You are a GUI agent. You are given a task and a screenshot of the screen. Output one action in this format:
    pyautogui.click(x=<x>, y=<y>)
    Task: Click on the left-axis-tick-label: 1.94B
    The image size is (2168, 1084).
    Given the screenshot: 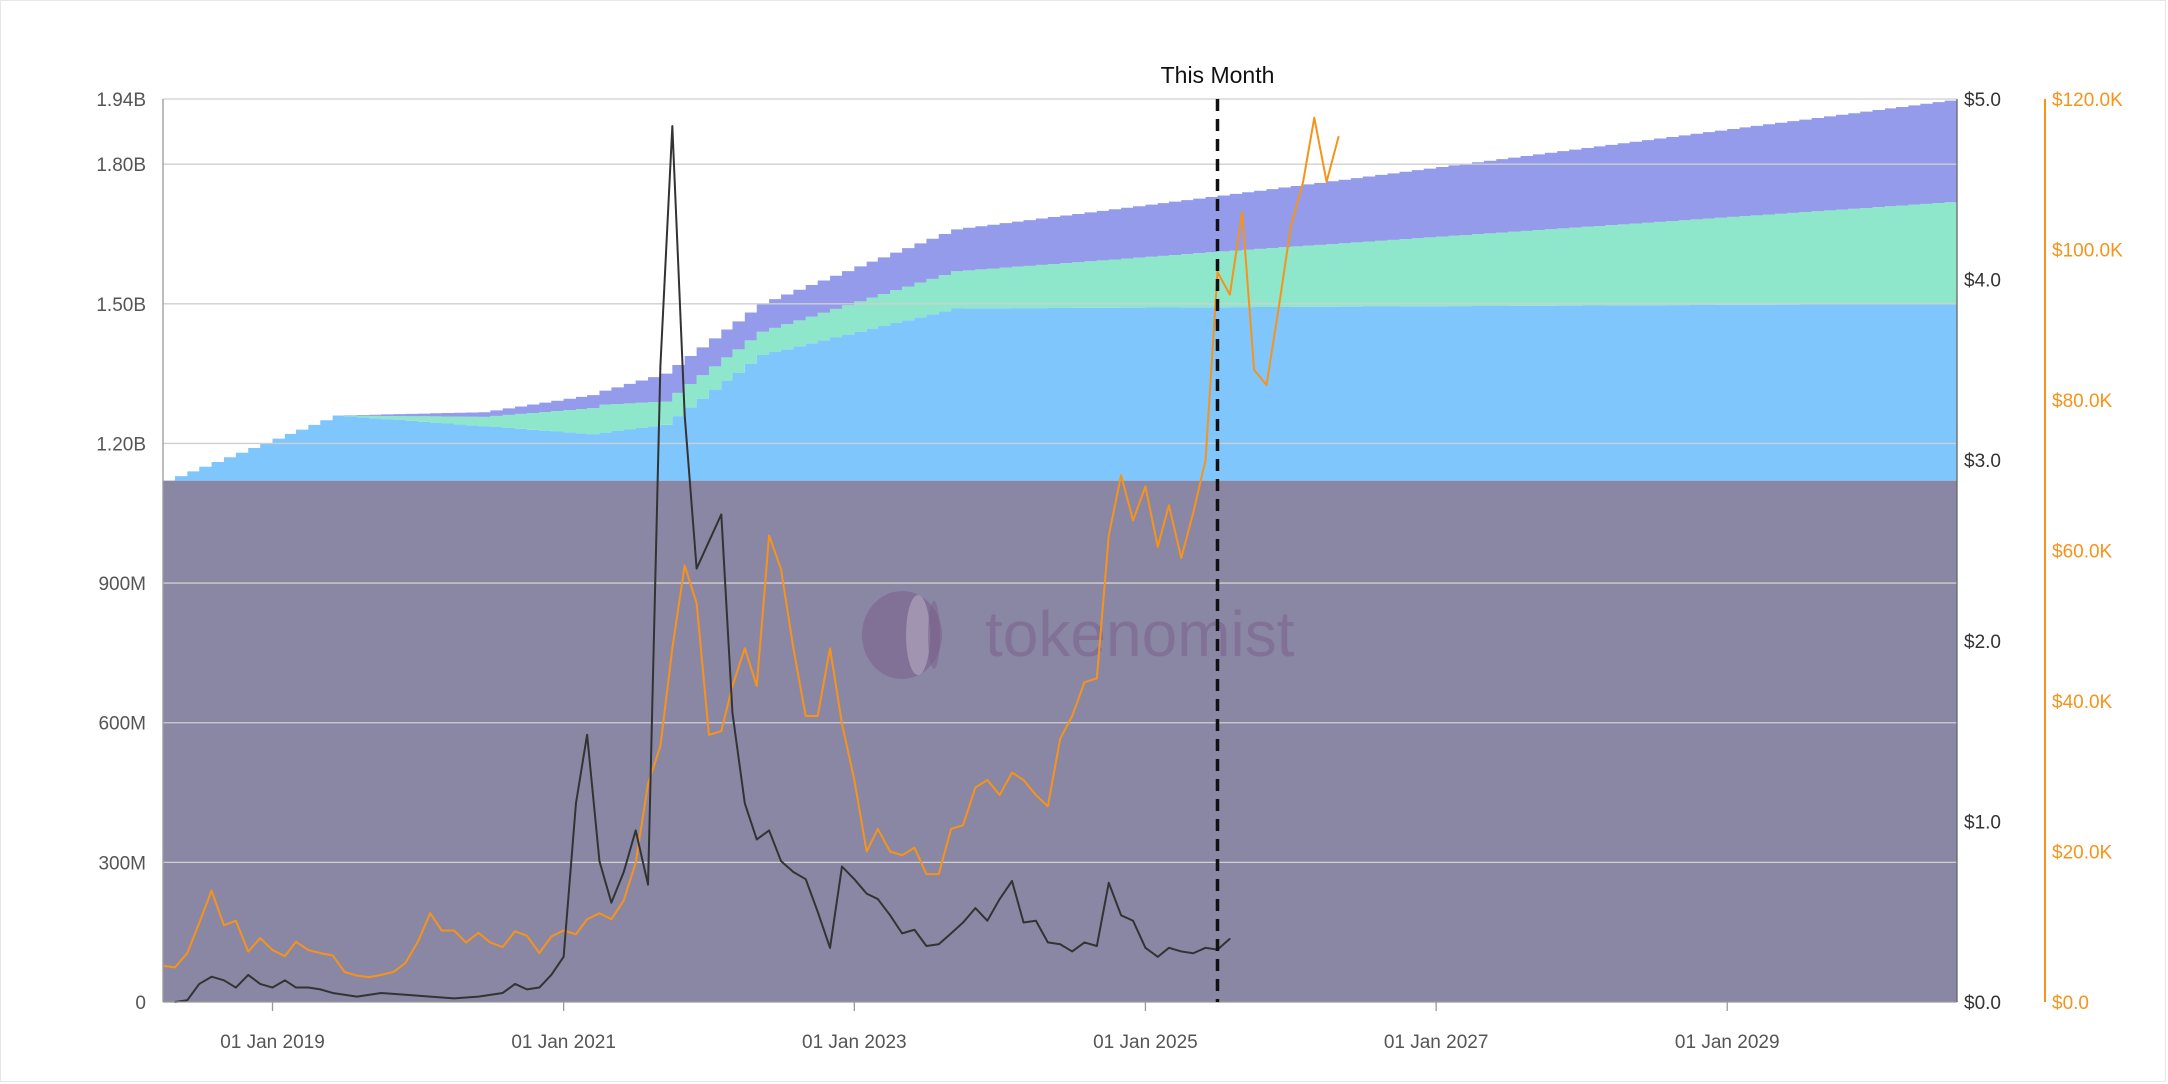 What is the action you would take?
    pyautogui.click(x=121, y=100)
    